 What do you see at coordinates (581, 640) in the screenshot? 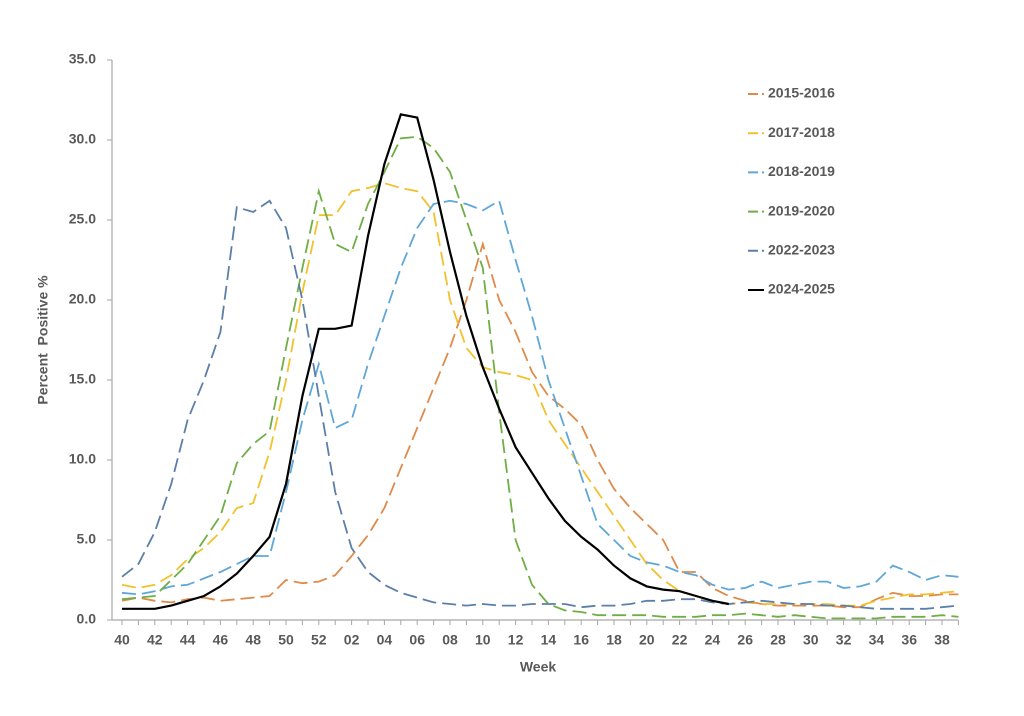
I see `x-tick-label: 16` at bounding box center [581, 640].